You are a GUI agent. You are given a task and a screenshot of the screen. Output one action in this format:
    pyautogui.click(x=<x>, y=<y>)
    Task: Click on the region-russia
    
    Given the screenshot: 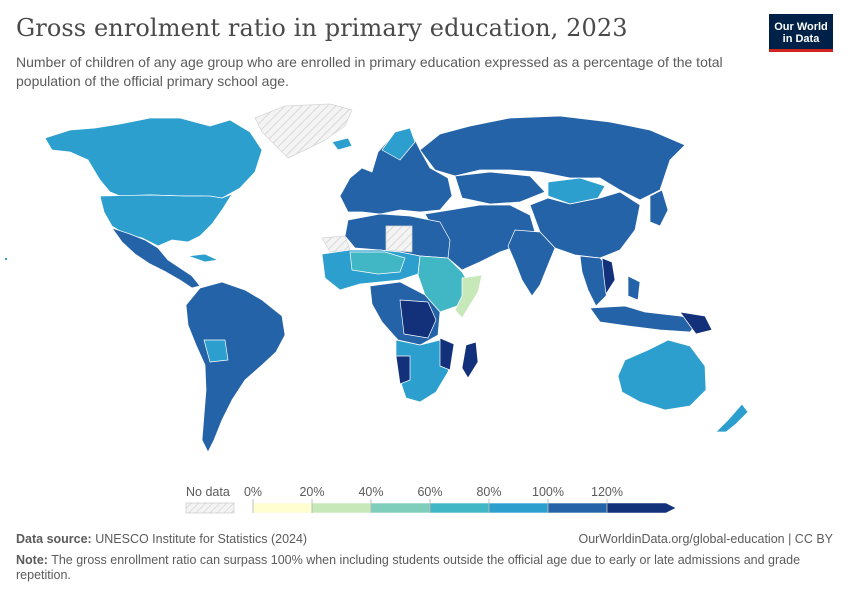 What is the action you would take?
    pyautogui.click(x=552, y=158)
    